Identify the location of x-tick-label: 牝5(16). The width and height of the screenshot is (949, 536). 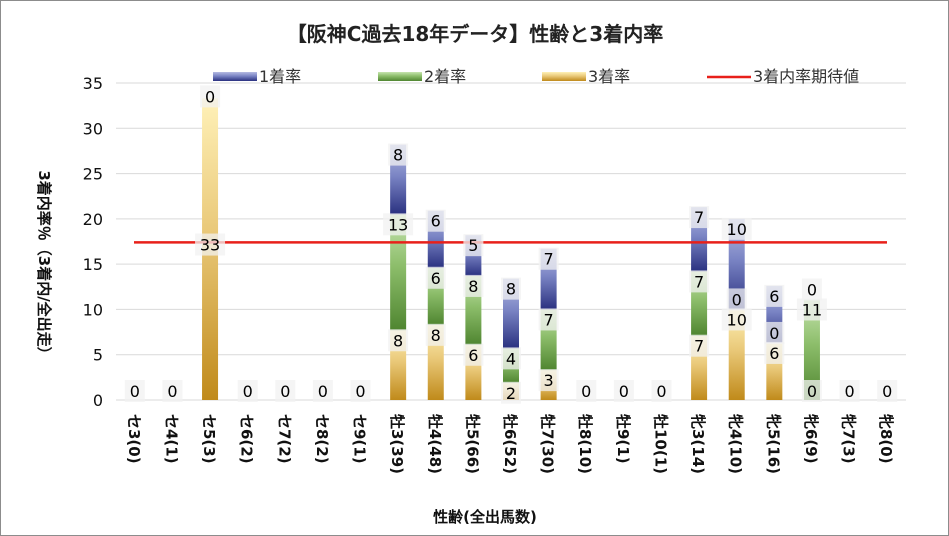
(773, 444).